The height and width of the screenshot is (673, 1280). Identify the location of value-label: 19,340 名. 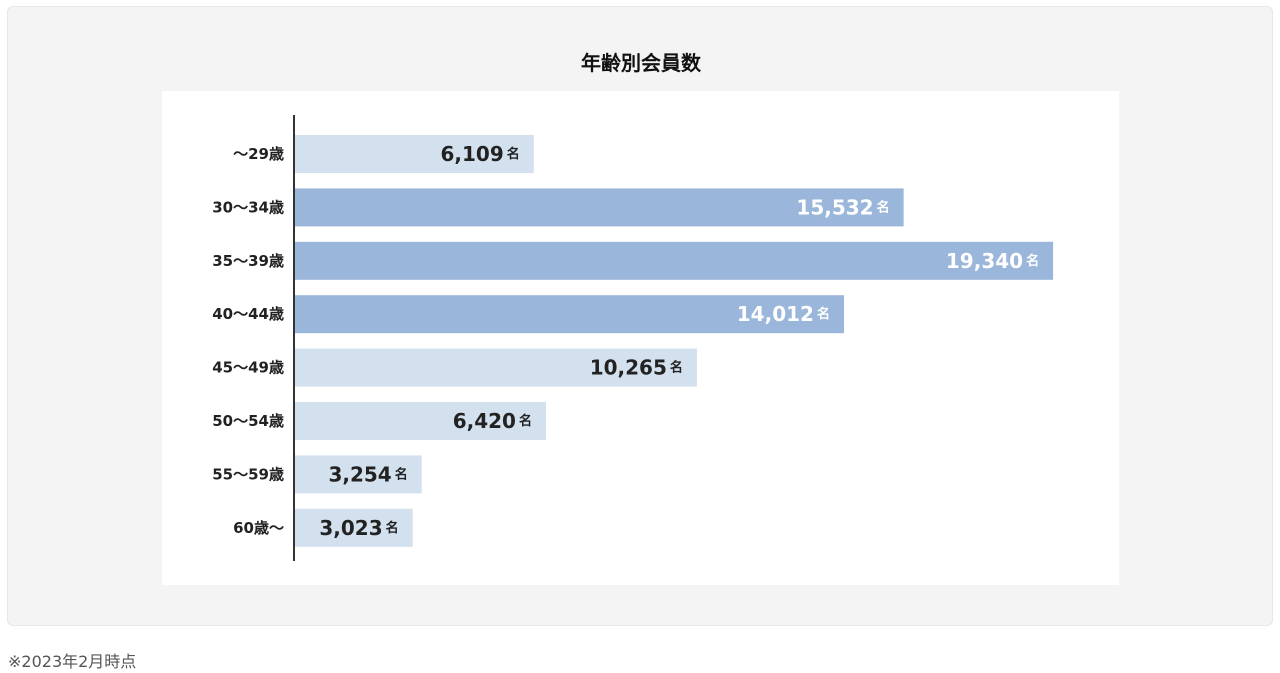
(992, 261).